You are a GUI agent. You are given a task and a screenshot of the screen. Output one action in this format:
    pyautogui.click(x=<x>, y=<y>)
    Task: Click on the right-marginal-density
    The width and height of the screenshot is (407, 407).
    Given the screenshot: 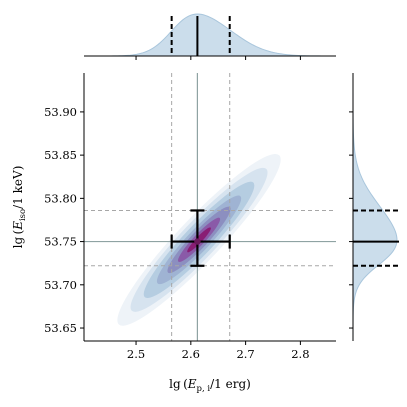 What is the action you would take?
    pyautogui.click(x=375, y=207)
    